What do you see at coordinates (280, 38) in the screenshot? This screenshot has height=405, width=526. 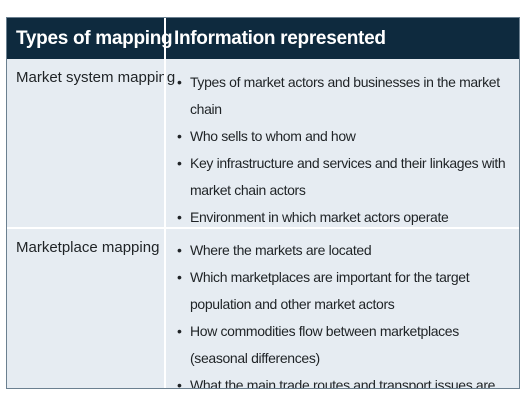 I see `header-information-represented: Information represented` at bounding box center [280, 38].